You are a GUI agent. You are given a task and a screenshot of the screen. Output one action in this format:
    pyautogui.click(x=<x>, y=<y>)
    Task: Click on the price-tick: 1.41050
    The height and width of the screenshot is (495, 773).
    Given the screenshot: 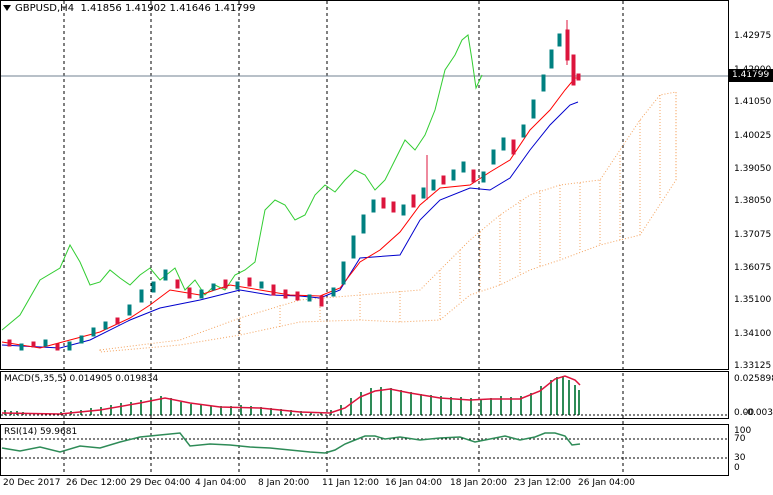 What is the action you would take?
    pyautogui.click(x=753, y=102)
    